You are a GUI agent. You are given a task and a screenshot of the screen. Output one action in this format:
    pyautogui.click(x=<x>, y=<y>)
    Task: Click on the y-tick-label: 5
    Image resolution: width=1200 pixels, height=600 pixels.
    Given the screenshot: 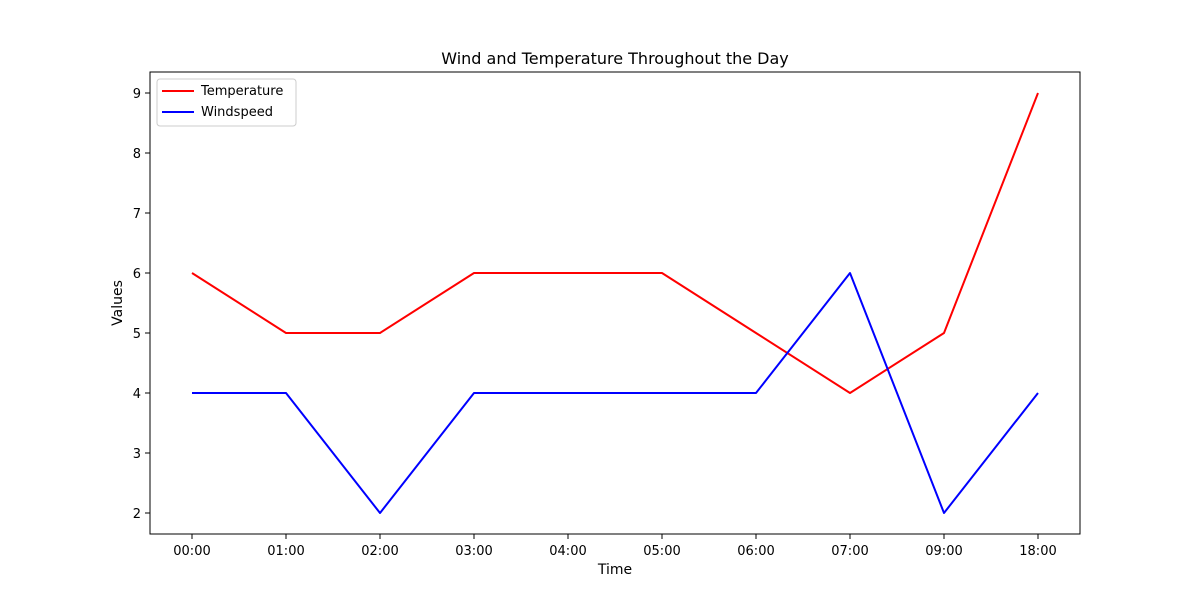 What is the action you would take?
    pyautogui.click(x=137, y=334)
    